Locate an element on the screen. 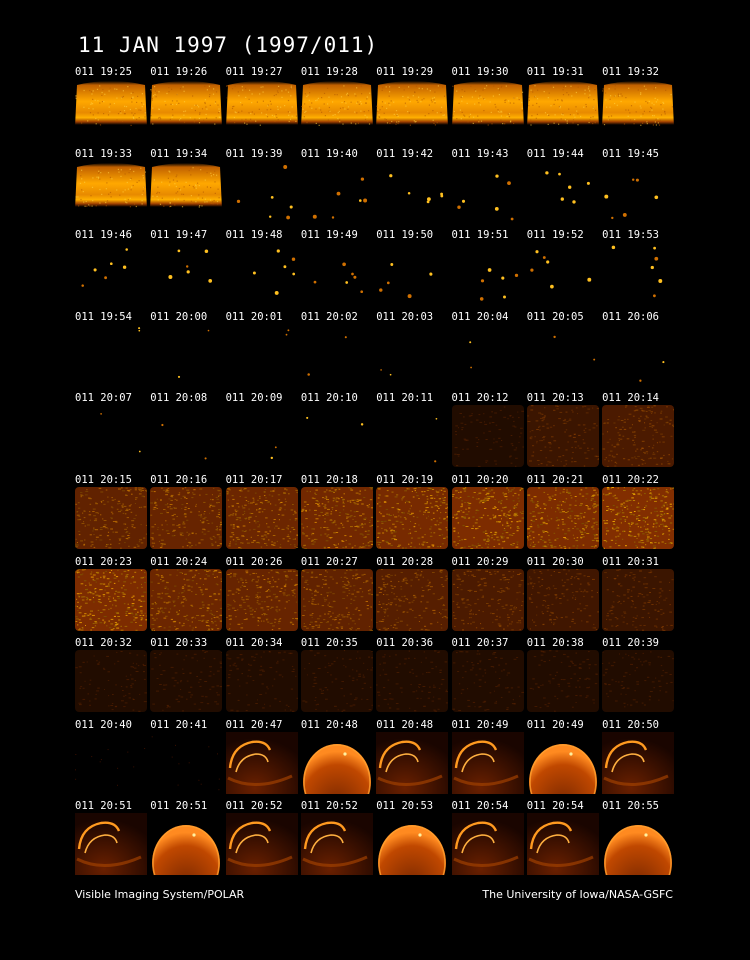 Image resolution: width=750 pixels, height=960 pixels. frame-timestamp: 011 19:30 is located at coordinates (480, 72).